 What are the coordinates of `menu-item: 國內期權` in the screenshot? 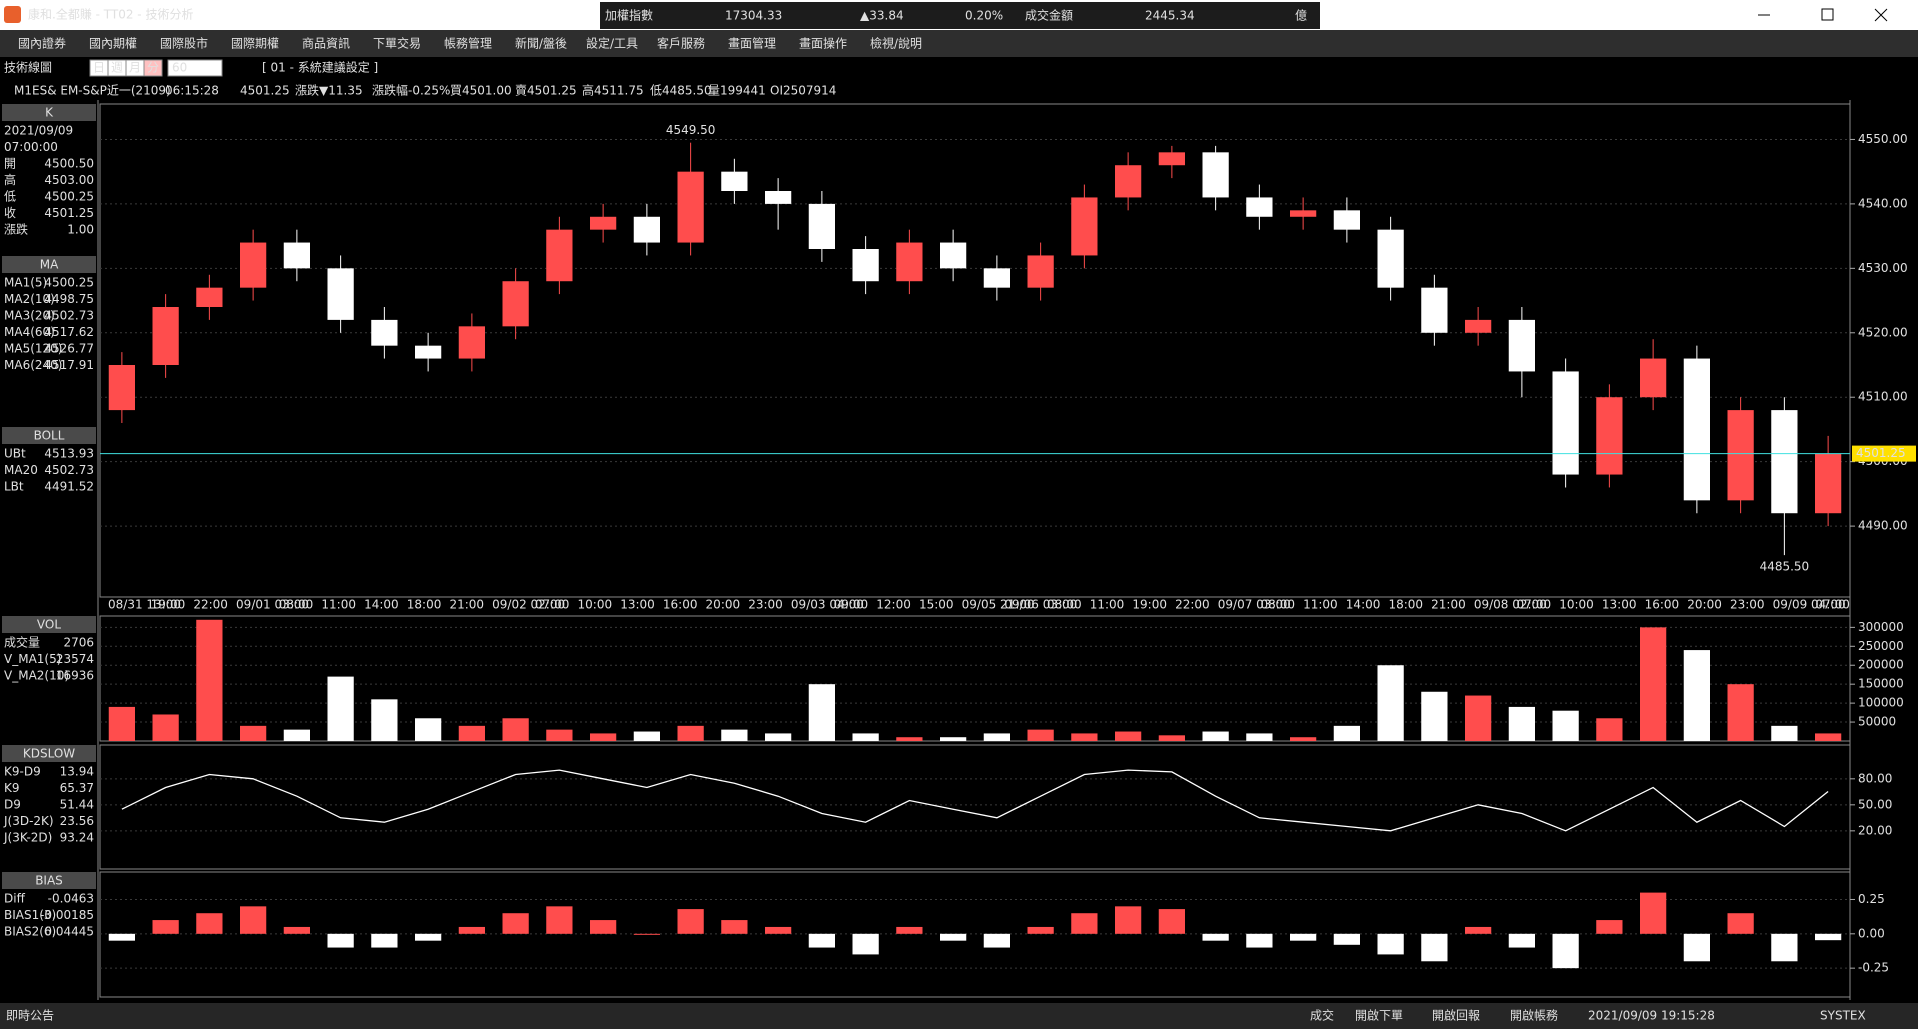 It's located at (113, 44).